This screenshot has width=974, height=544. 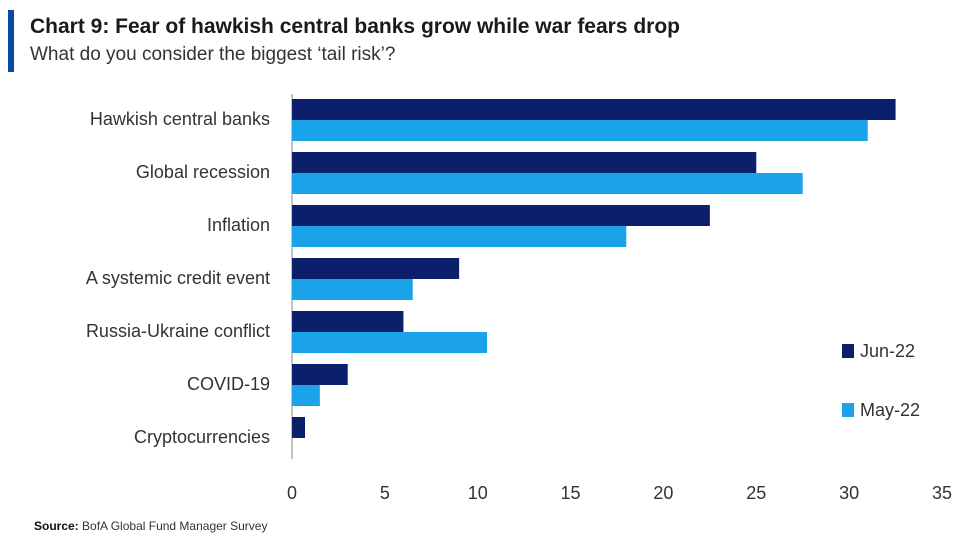 What do you see at coordinates (478, 493) in the screenshot?
I see `x-tick-label: 10` at bounding box center [478, 493].